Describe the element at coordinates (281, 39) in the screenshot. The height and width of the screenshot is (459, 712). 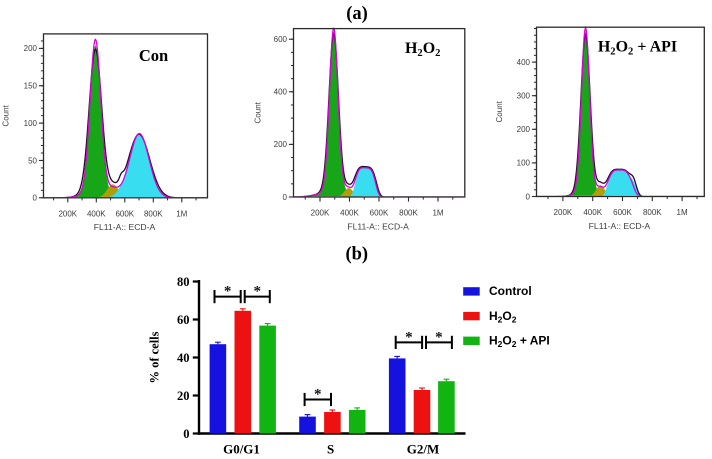
I see `svg-text: 600` at that location.